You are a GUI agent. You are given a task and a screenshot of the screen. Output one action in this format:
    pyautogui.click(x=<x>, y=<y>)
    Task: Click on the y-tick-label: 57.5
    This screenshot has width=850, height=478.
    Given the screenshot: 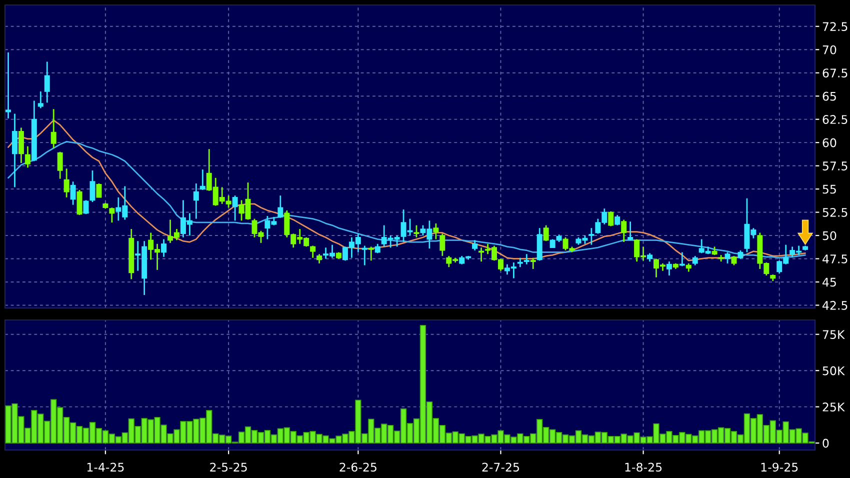 What is the action you would take?
    pyautogui.click(x=835, y=166)
    